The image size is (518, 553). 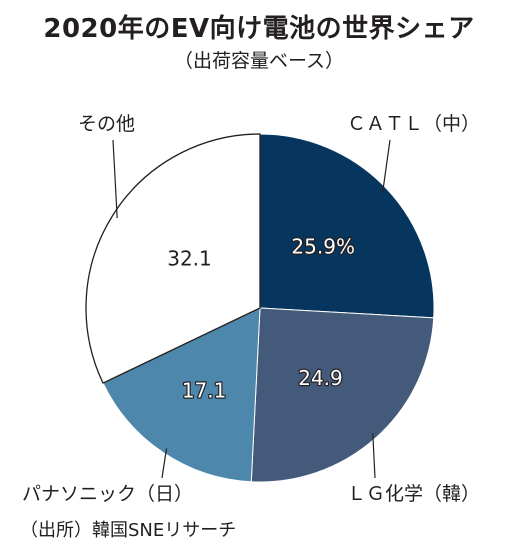 I want to click on value-label-other: 32.1, so click(x=189, y=258).